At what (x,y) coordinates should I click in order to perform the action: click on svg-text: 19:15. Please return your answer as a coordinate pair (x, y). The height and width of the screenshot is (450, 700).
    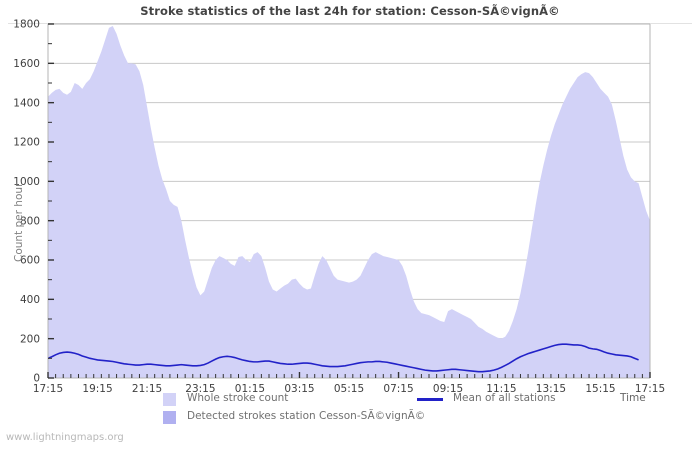
    Looking at the image, I should click on (97, 389).